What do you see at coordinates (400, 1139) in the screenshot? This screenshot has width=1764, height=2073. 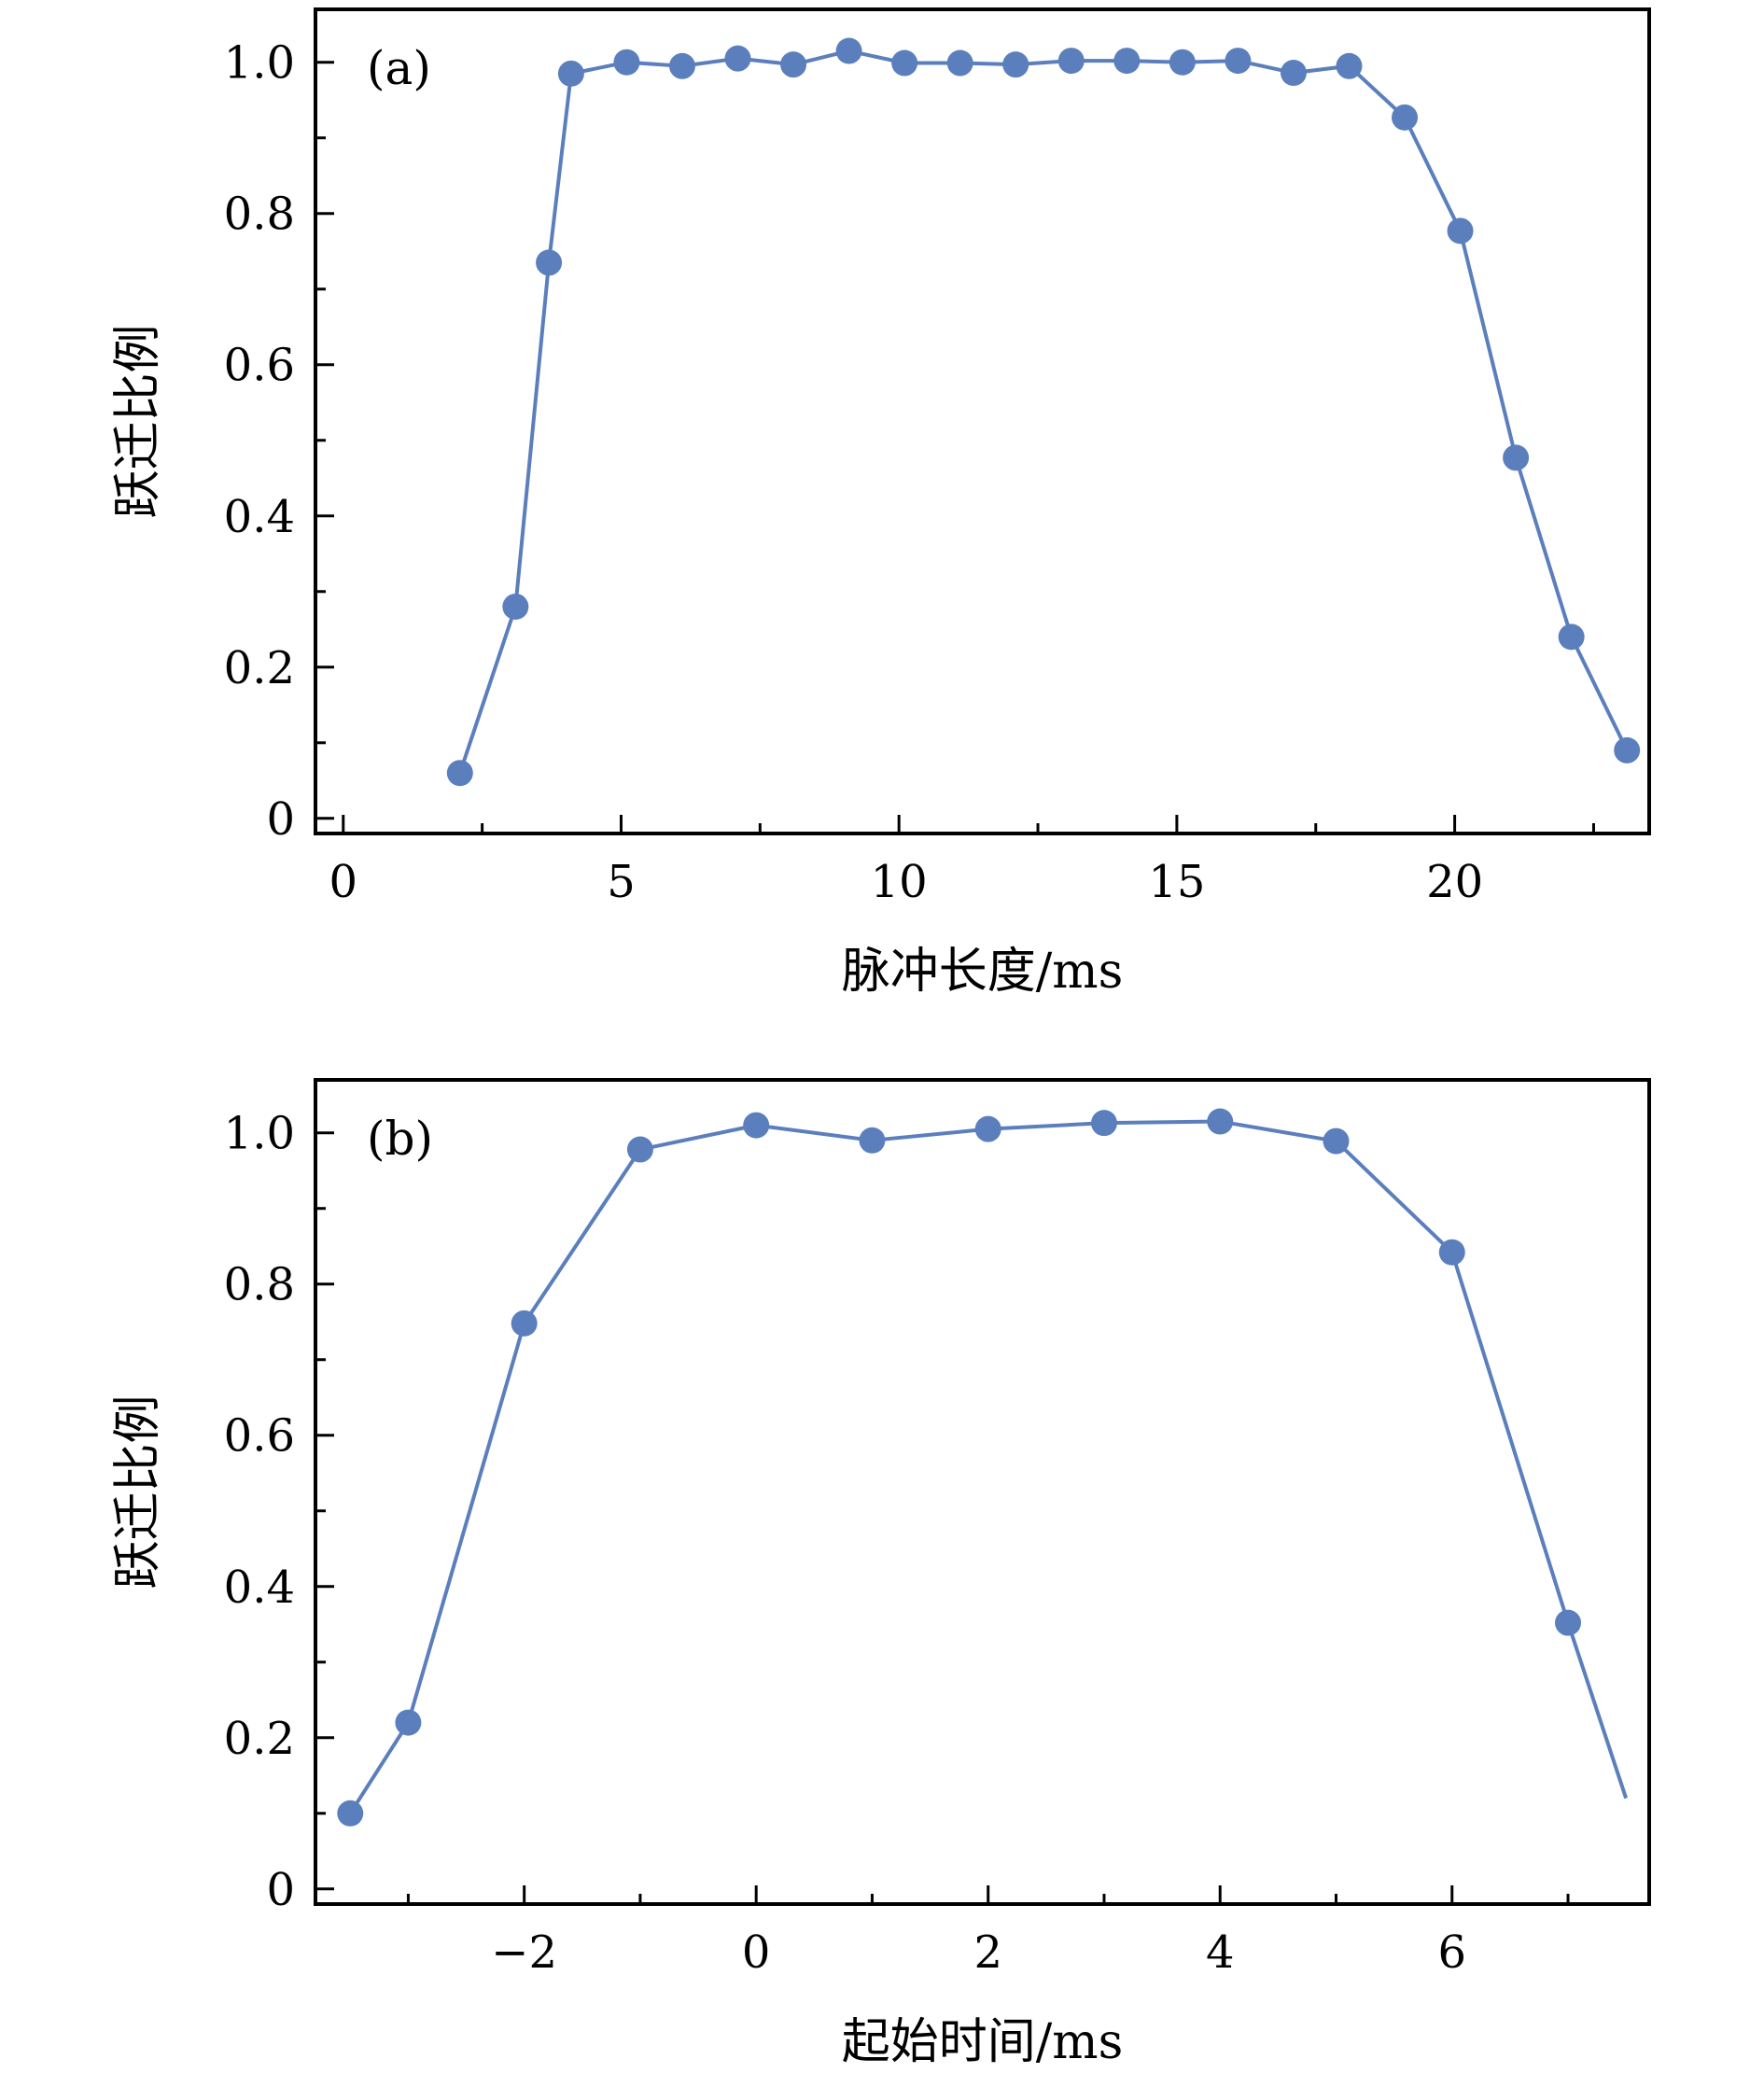 I see `panel-label: (b)` at bounding box center [400, 1139].